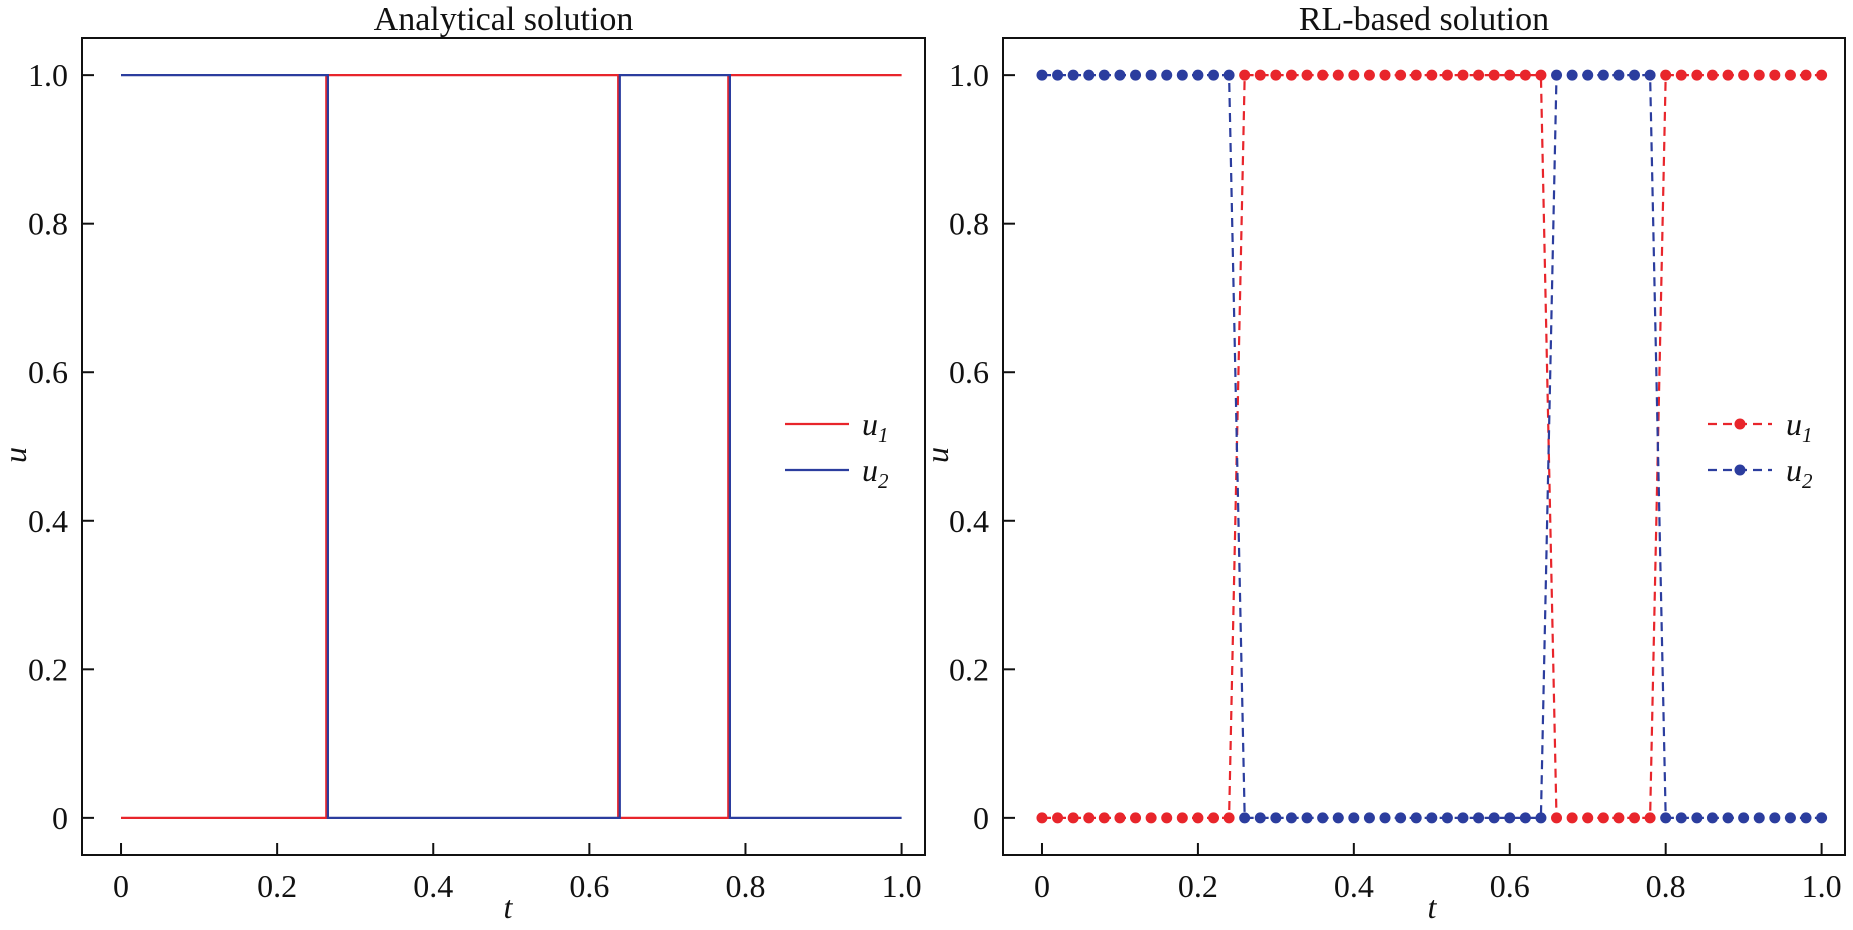 The width and height of the screenshot is (1853, 930). What do you see at coordinates (1807, 435) in the screenshot?
I see `legend-label-subscript: 1` at bounding box center [1807, 435].